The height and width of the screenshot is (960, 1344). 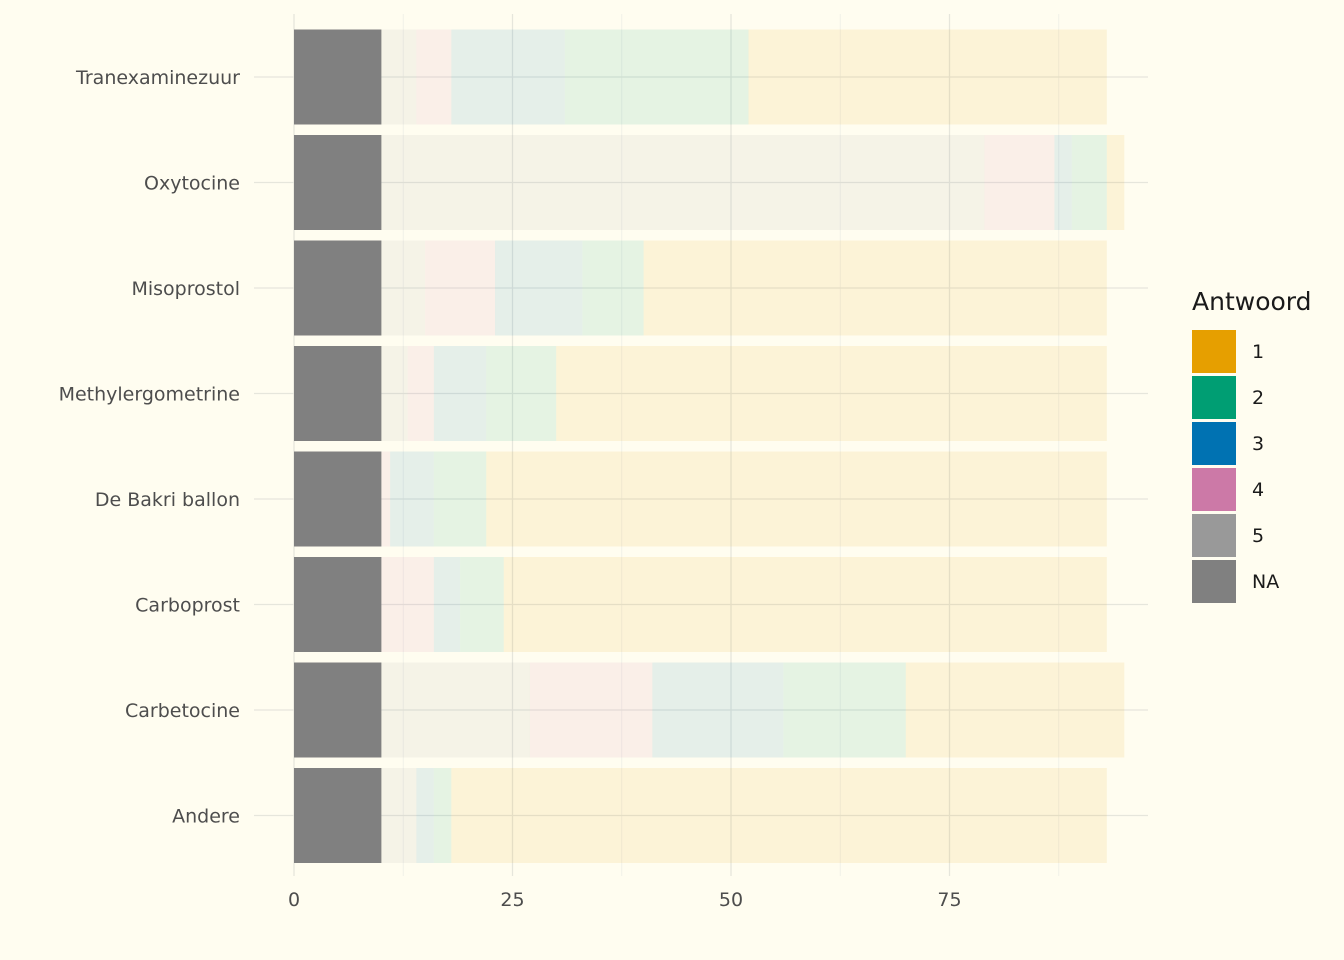 I want to click on legend: Antwoord 1 2 3 4 5 NA, so click(x=1252, y=445).